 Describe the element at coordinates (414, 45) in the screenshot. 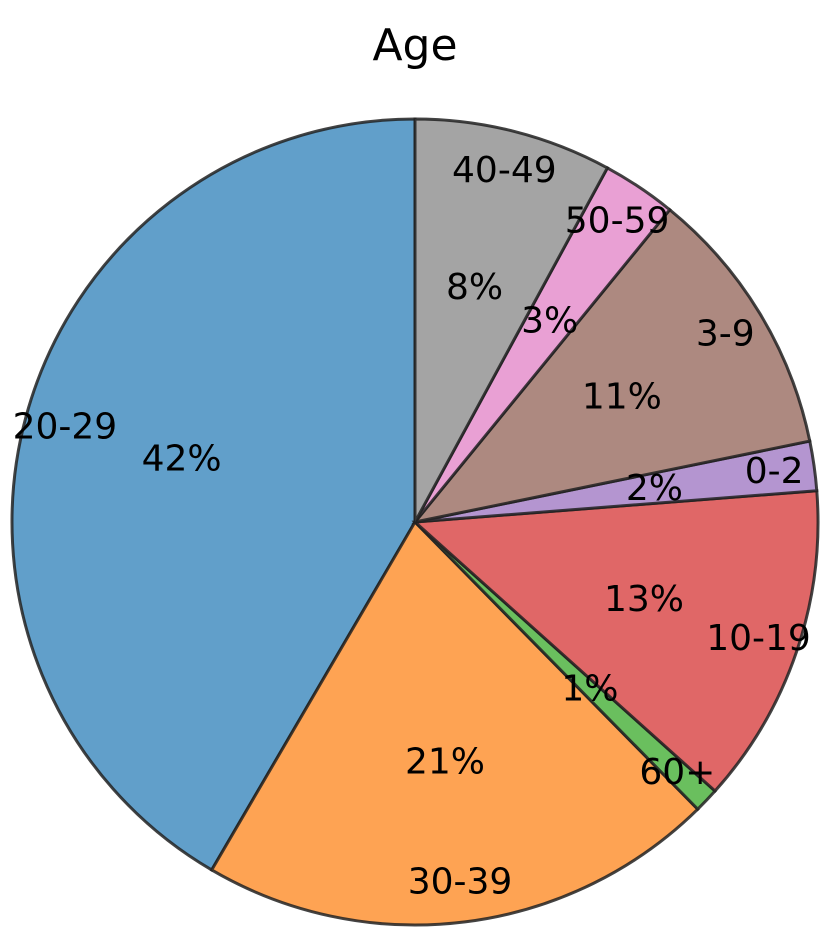

I see `chart-title: Age` at that location.